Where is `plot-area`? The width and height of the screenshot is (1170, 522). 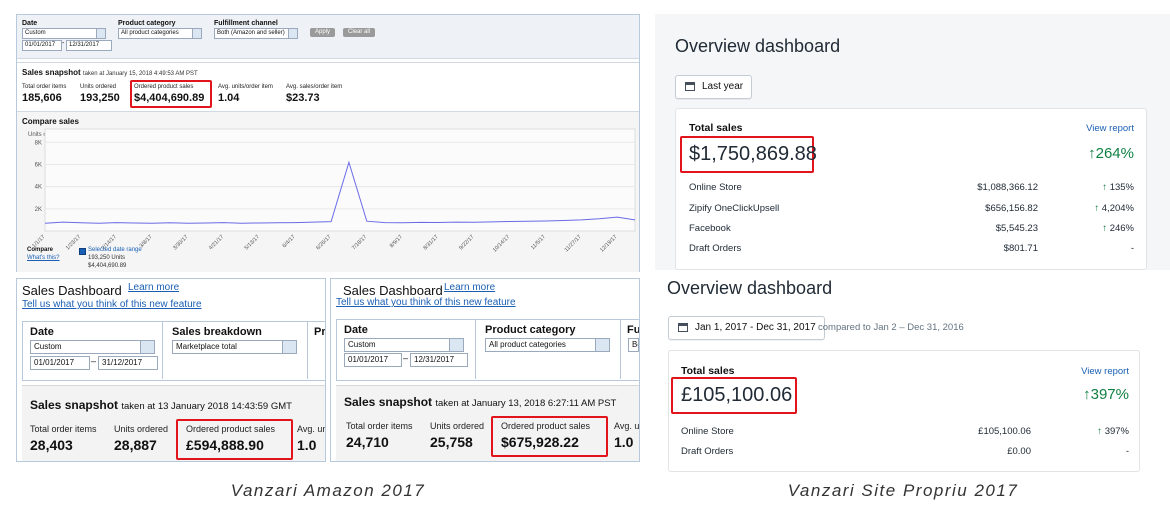 plot-area is located at coordinates (340, 180).